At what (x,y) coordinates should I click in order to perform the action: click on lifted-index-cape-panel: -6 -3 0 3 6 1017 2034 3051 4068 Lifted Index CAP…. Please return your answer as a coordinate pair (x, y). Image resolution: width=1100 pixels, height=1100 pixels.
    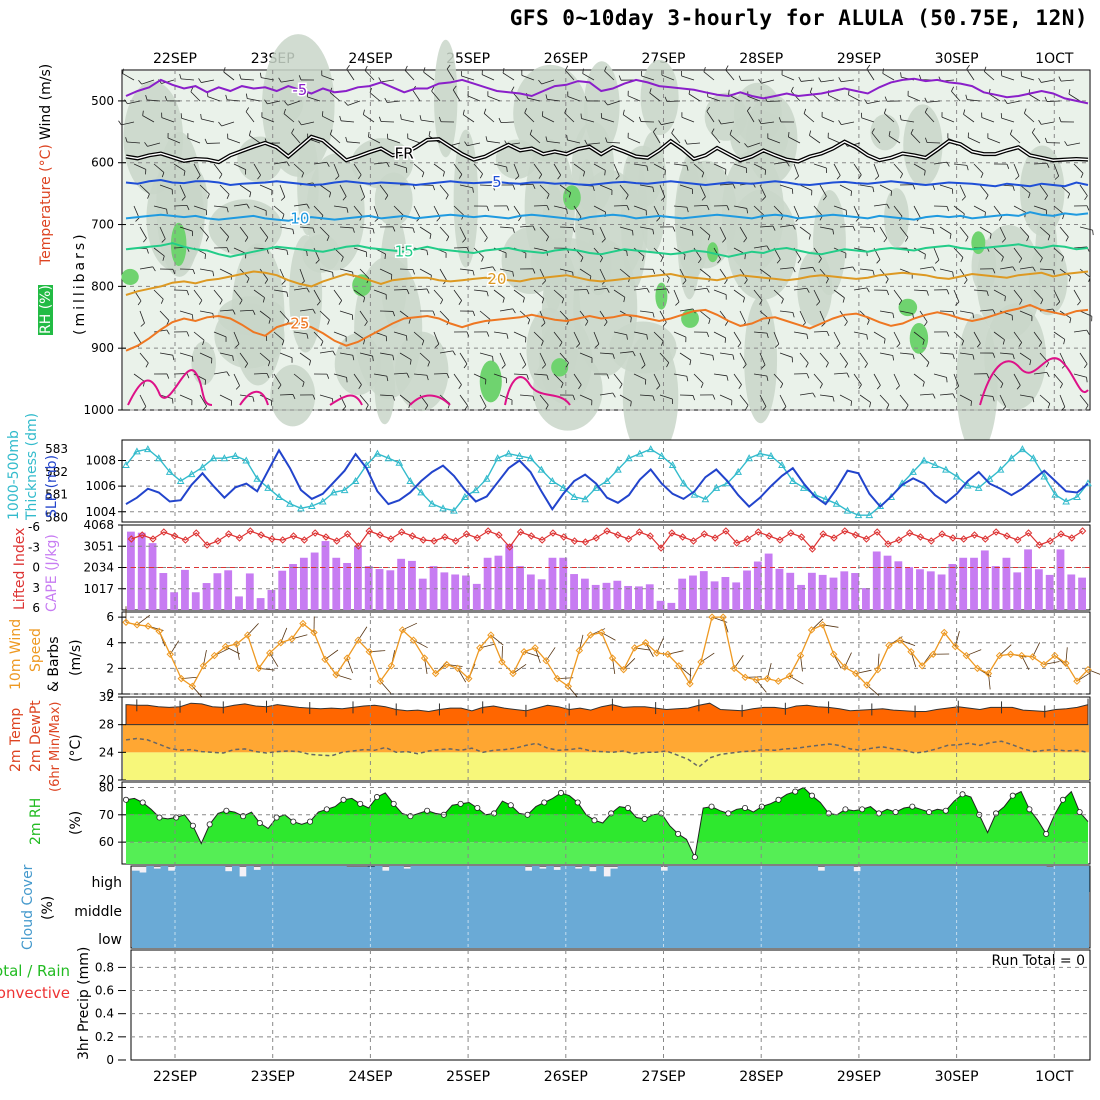
    Looking at the image, I should click on (551, 566).